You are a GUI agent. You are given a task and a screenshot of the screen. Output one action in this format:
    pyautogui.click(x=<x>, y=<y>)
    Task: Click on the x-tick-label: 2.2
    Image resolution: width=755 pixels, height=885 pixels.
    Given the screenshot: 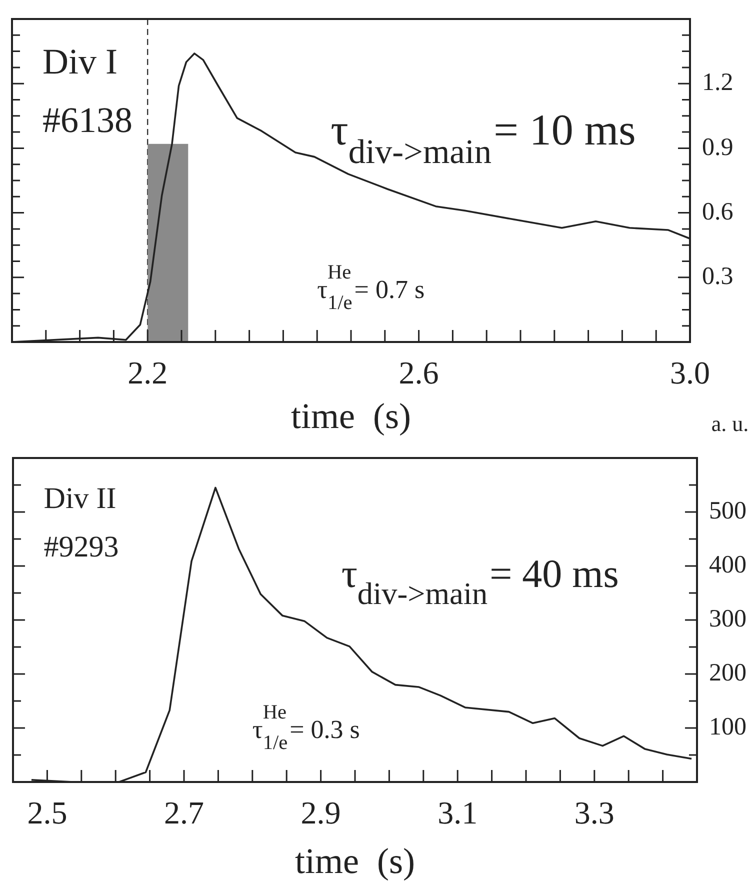 What is the action you would take?
    pyautogui.click(x=148, y=372)
    